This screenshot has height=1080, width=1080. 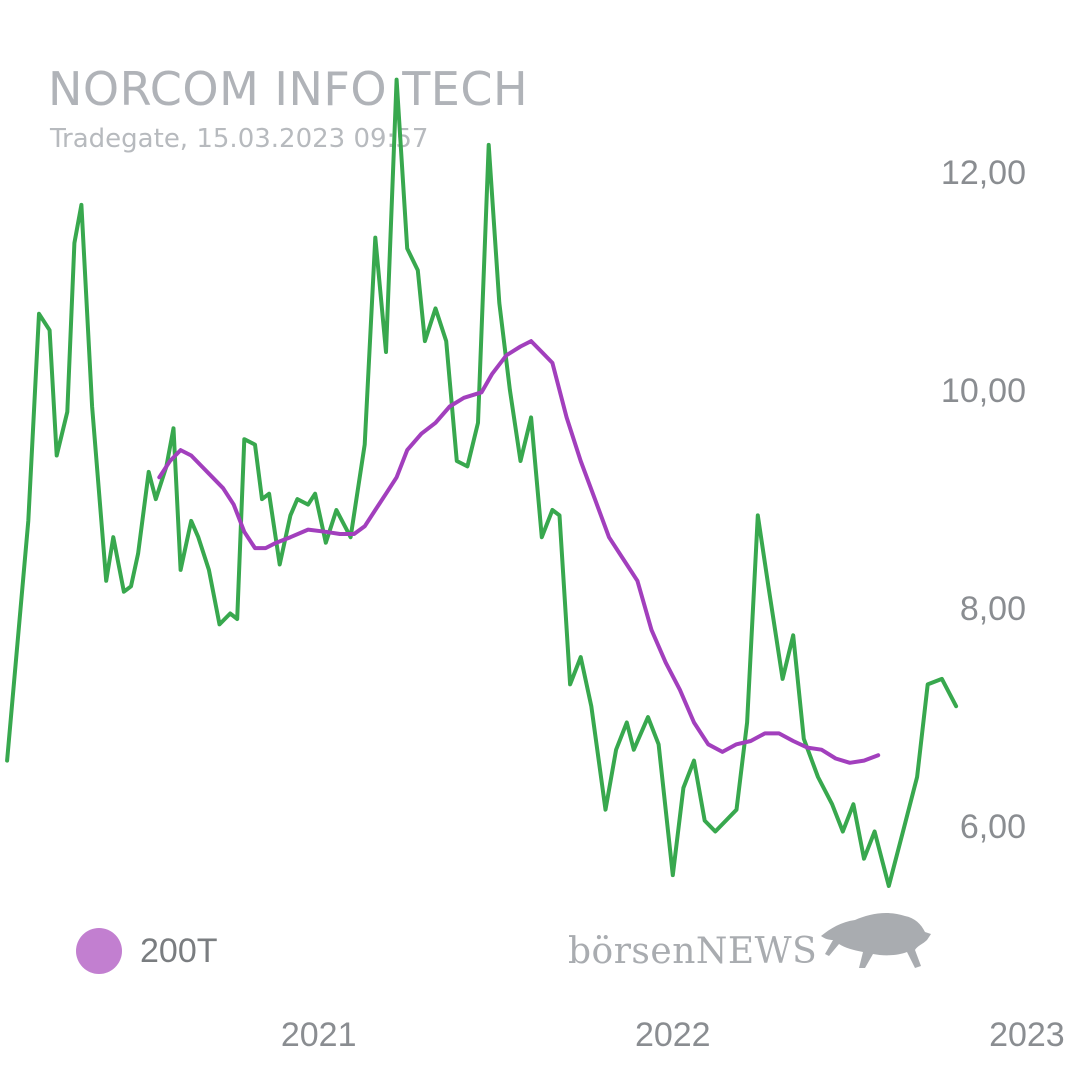 I want to click on chart-title: NORCOM INFO TECH, so click(x=288, y=89).